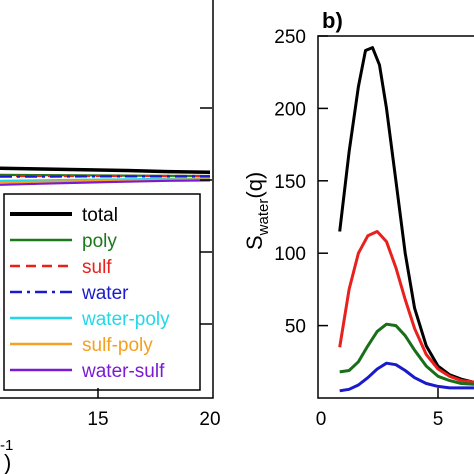 The width and height of the screenshot is (474, 474). What do you see at coordinates (290, 182) in the screenshot?
I see `y-tick-label: 150` at bounding box center [290, 182].